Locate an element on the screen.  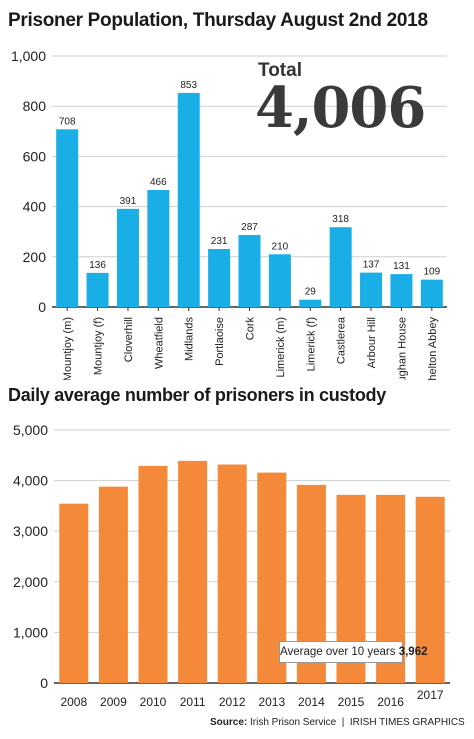
chart2-x-tick-label: 2017 is located at coordinates (430, 695).